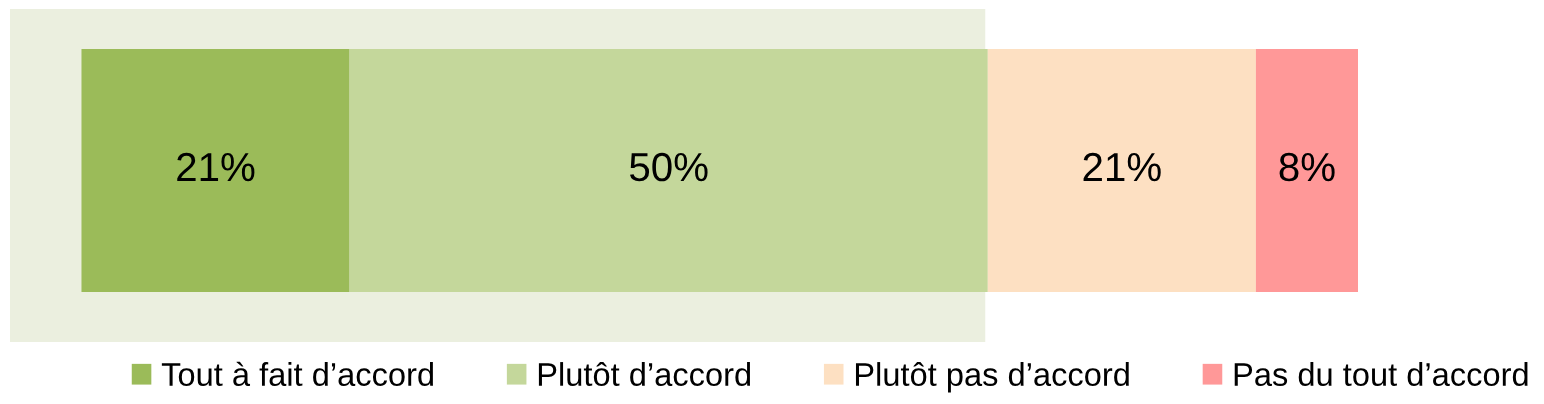  I want to click on data-label: 8%, so click(1307, 167).